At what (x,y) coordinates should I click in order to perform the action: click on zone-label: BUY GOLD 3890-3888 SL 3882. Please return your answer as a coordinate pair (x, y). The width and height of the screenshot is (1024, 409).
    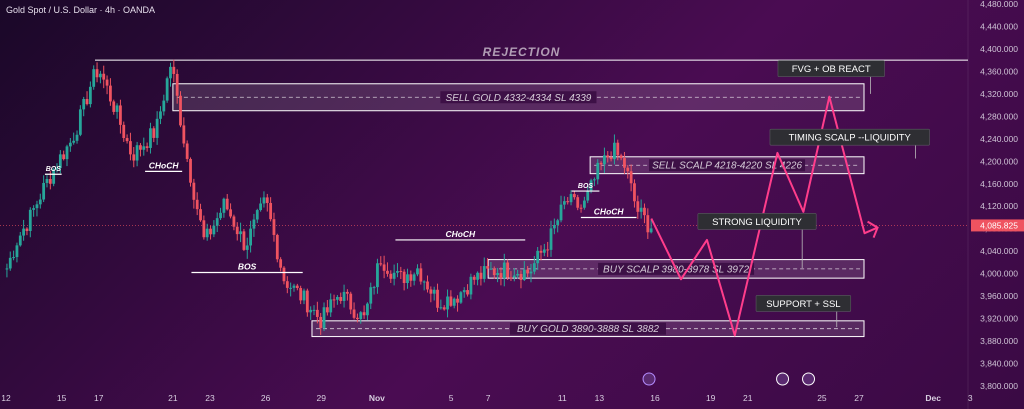
    Looking at the image, I should click on (588, 329).